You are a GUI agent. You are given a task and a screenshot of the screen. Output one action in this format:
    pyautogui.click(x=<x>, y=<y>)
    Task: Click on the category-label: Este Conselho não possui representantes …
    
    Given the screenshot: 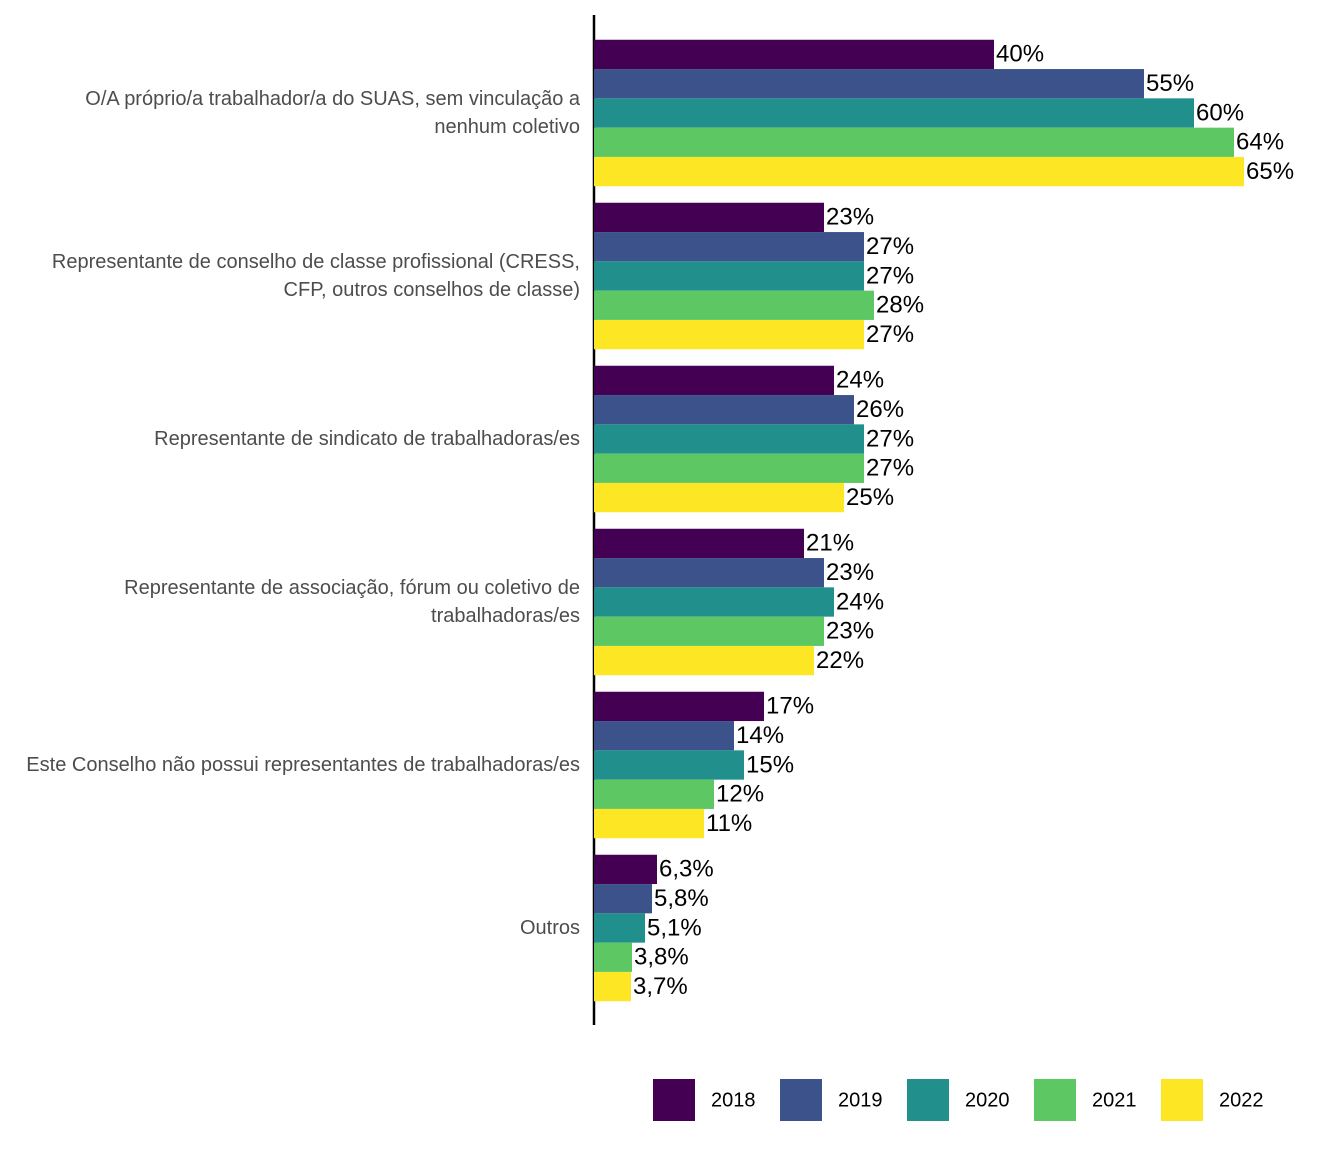 What is the action you would take?
    pyautogui.click(x=303, y=765)
    